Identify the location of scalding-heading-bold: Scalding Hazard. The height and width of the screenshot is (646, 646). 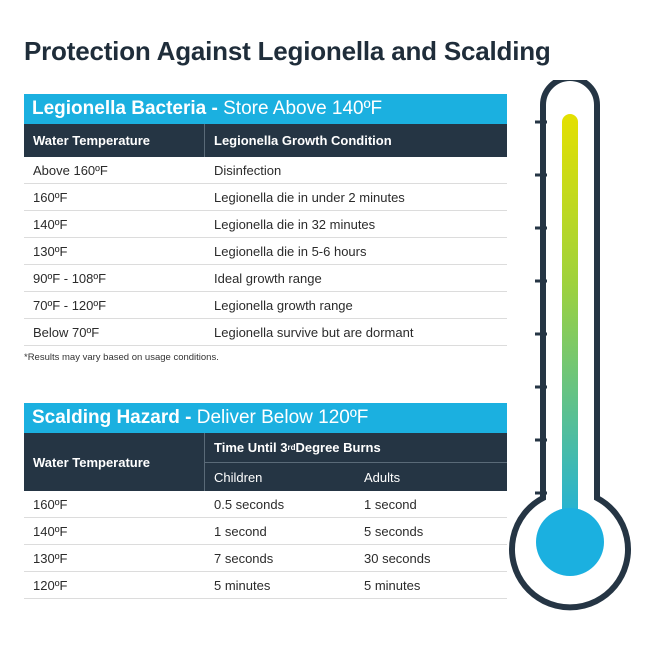
(106, 417).